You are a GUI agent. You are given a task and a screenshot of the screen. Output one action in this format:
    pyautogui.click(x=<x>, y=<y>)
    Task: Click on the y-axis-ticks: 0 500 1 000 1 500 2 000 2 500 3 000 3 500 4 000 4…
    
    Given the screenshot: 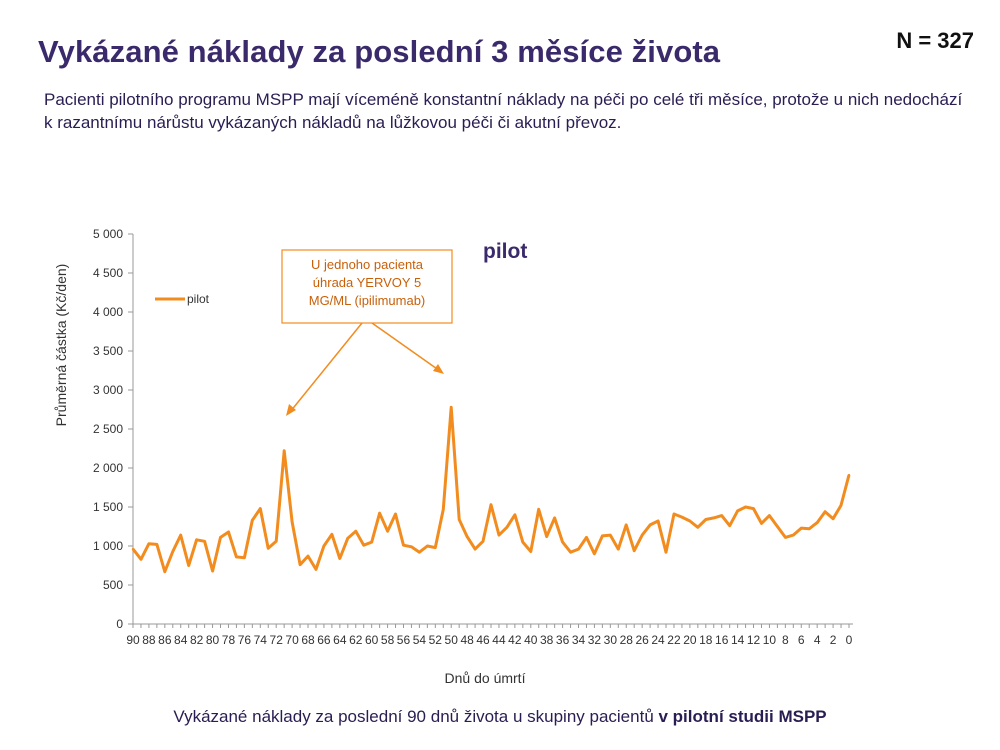 What is the action you would take?
    pyautogui.click(x=113, y=429)
    